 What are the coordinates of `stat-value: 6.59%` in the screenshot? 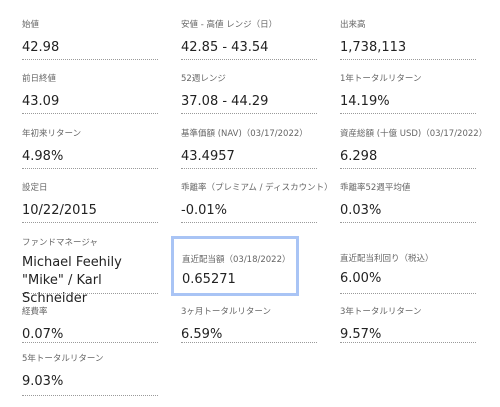 It's located at (202, 334).